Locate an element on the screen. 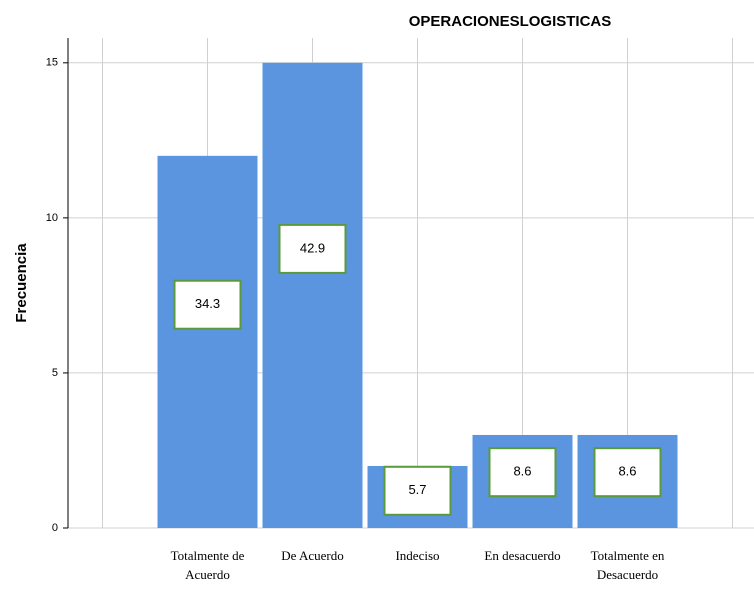 Image resolution: width=754 pixels, height=596 pixels. y-tick-label: 0 is located at coordinates (55, 528).